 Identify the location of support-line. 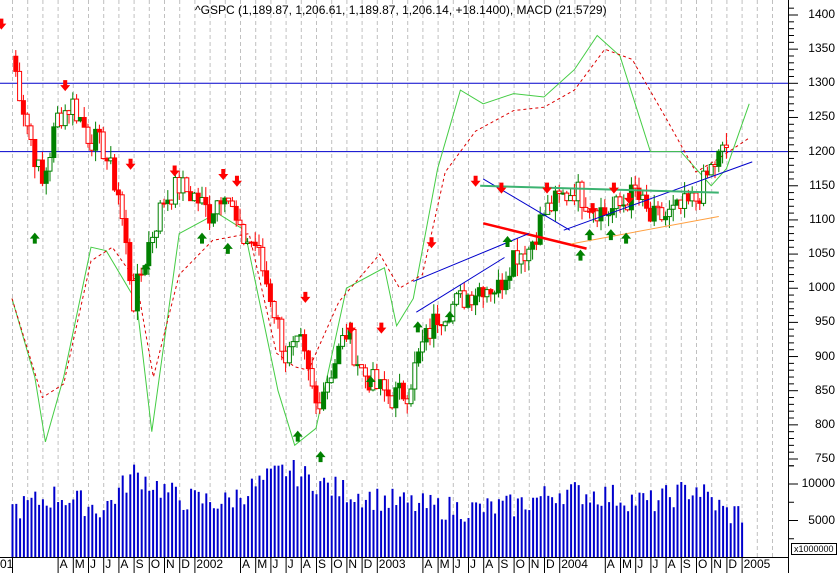
(534, 236).